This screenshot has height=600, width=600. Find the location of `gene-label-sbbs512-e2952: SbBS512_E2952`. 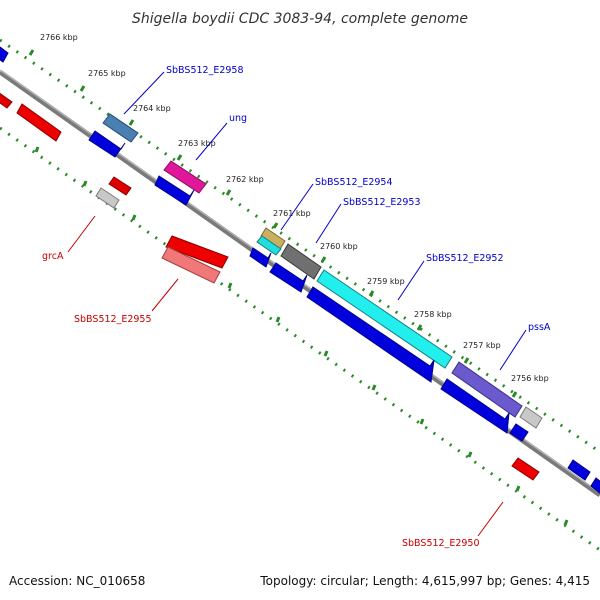

gene-label-sbbs512-e2952: SbBS512_E2952 is located at coordinates (465, 258).